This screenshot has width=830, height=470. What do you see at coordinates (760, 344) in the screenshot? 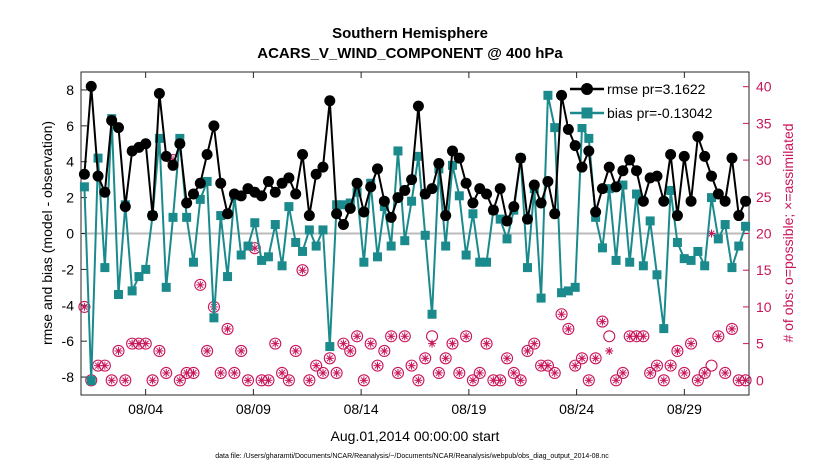
I see `y-right-tick-label: 5` at bounding box center [760, 344].